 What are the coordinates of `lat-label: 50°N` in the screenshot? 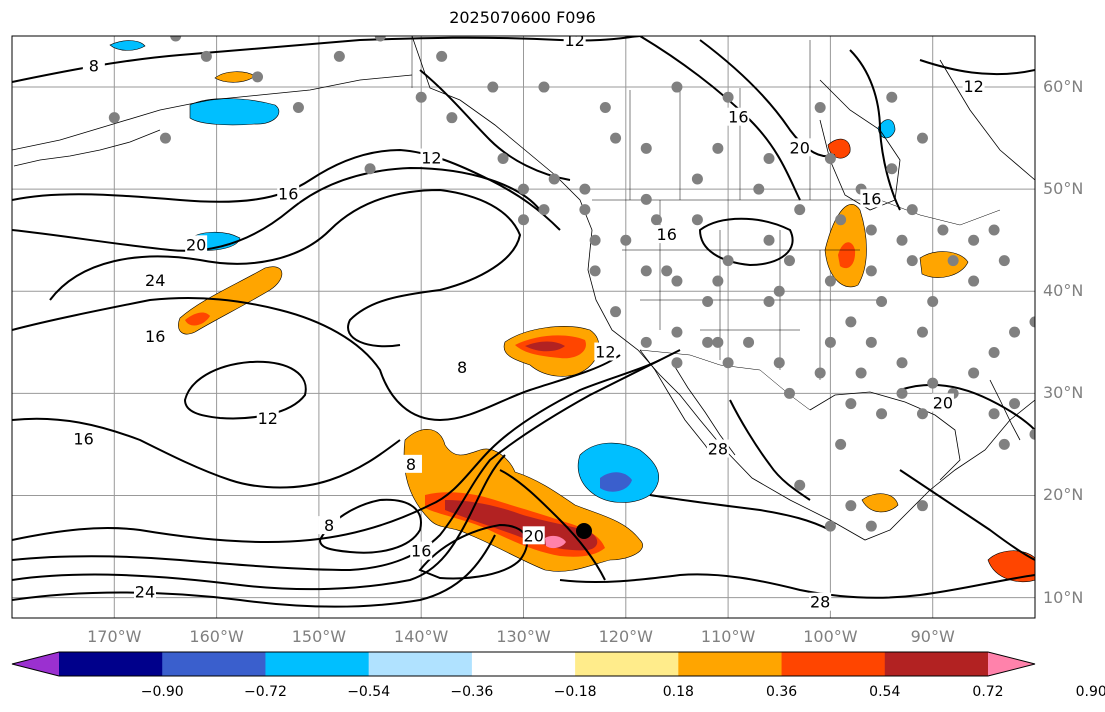 It's located at (1063, 189).